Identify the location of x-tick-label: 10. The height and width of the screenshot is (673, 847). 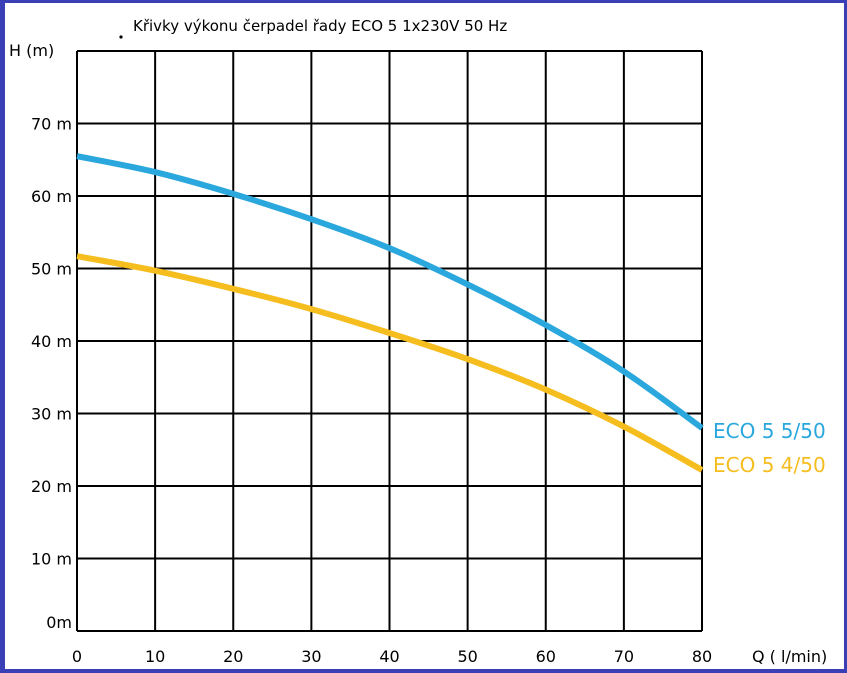
(155, 656).